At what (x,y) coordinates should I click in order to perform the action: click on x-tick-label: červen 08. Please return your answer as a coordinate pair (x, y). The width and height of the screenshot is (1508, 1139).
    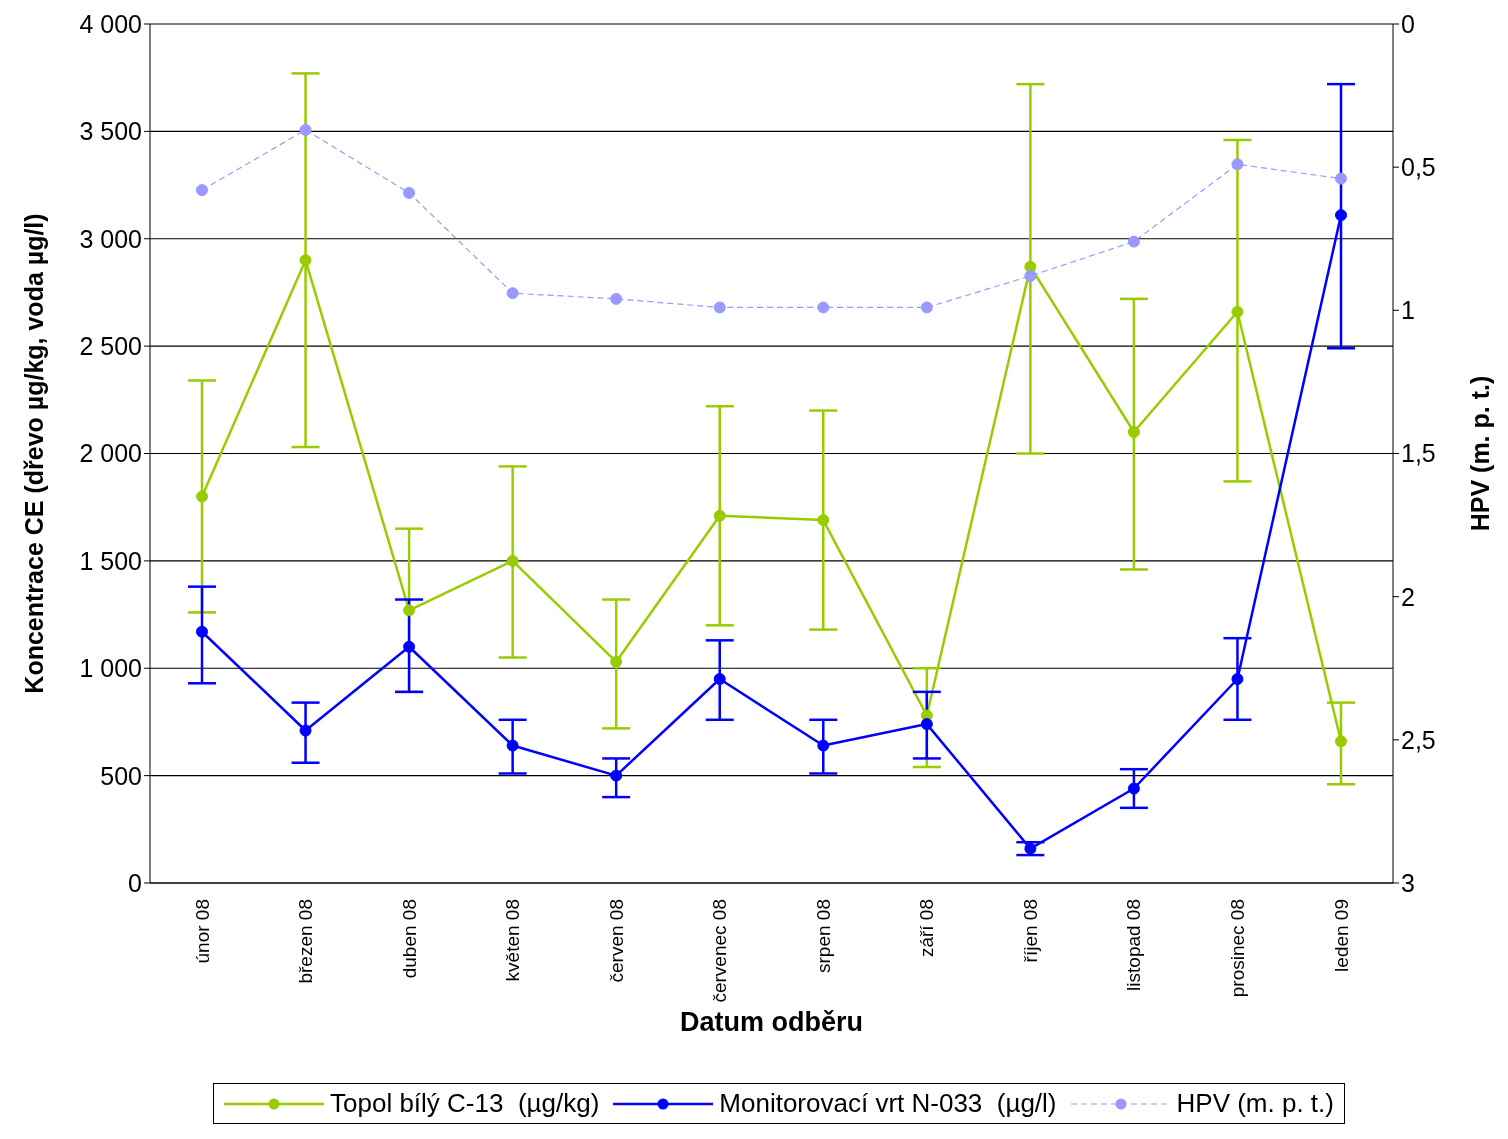
    Looking at the image, I should click on (616, 941).